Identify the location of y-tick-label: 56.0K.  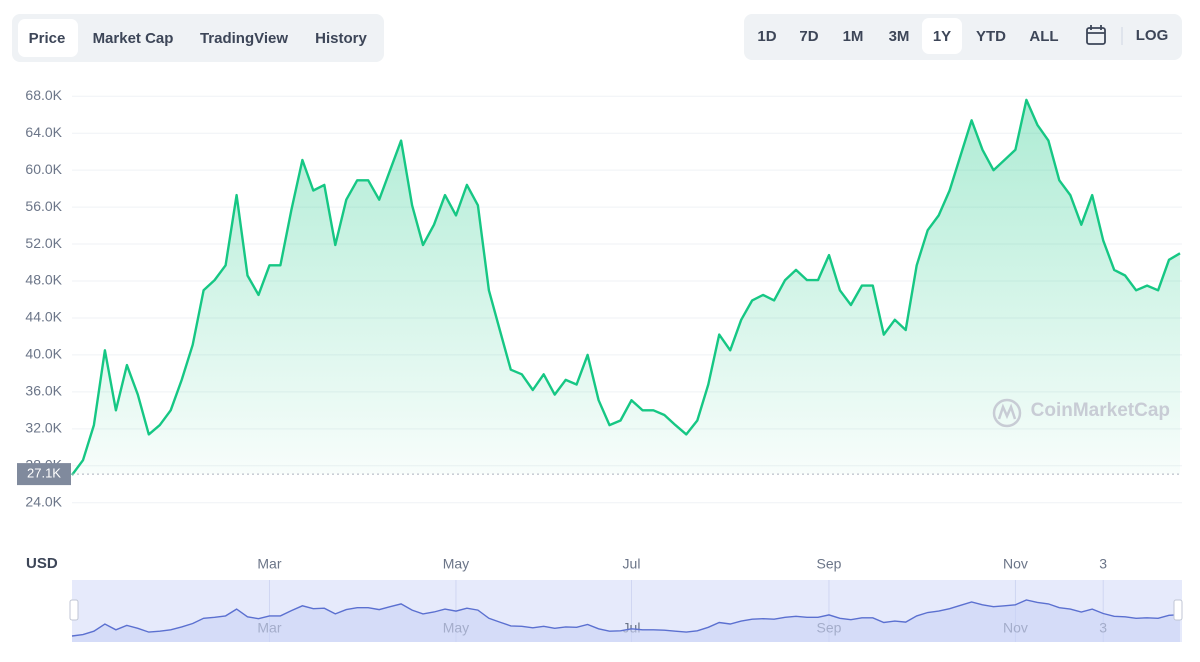
(43, 206).